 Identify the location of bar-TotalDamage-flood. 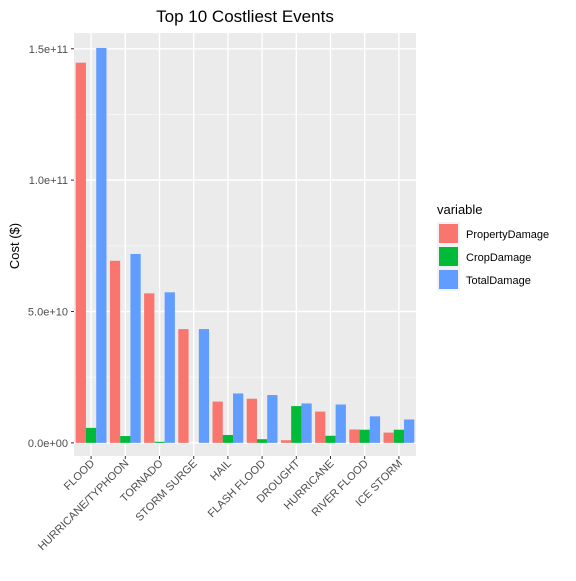
(101, 245).